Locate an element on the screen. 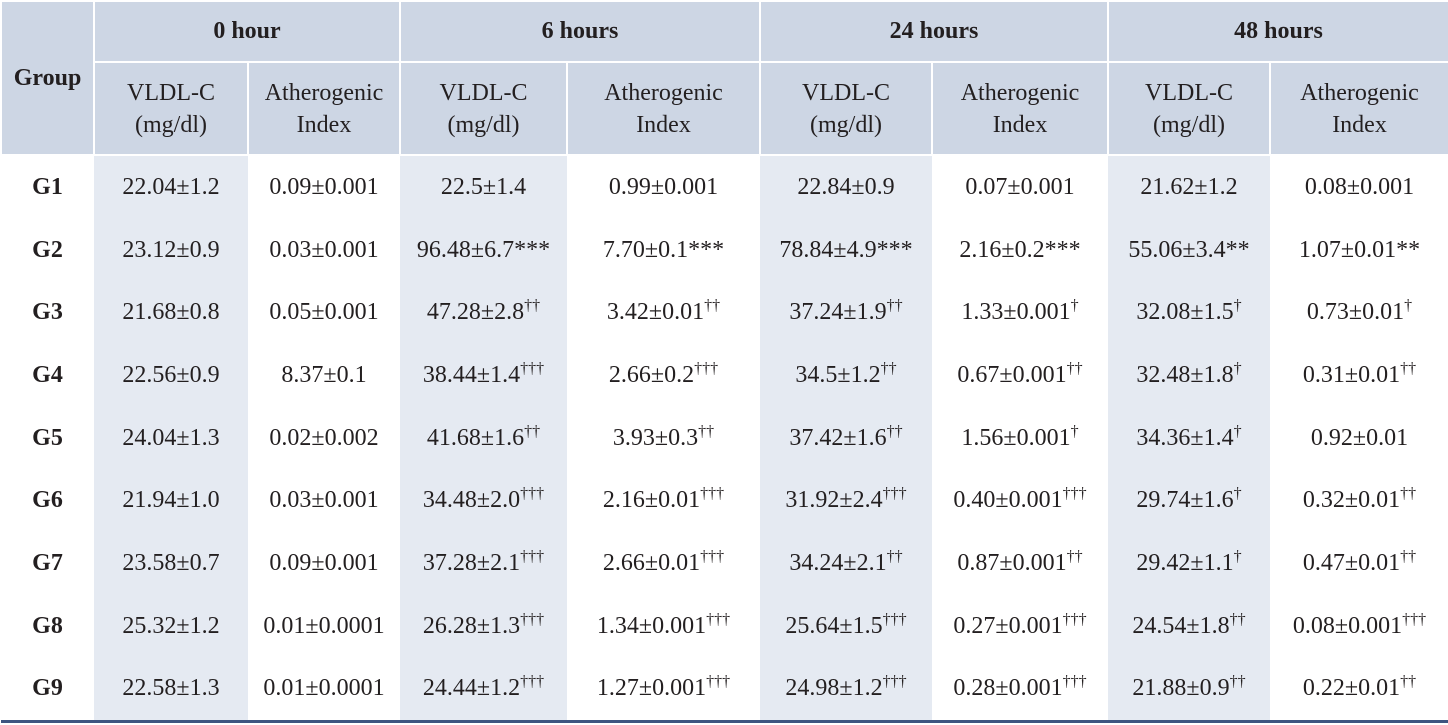 This screenshot has width=1448, height=725. group-cell: G6 is located at coordinates (47, 500).